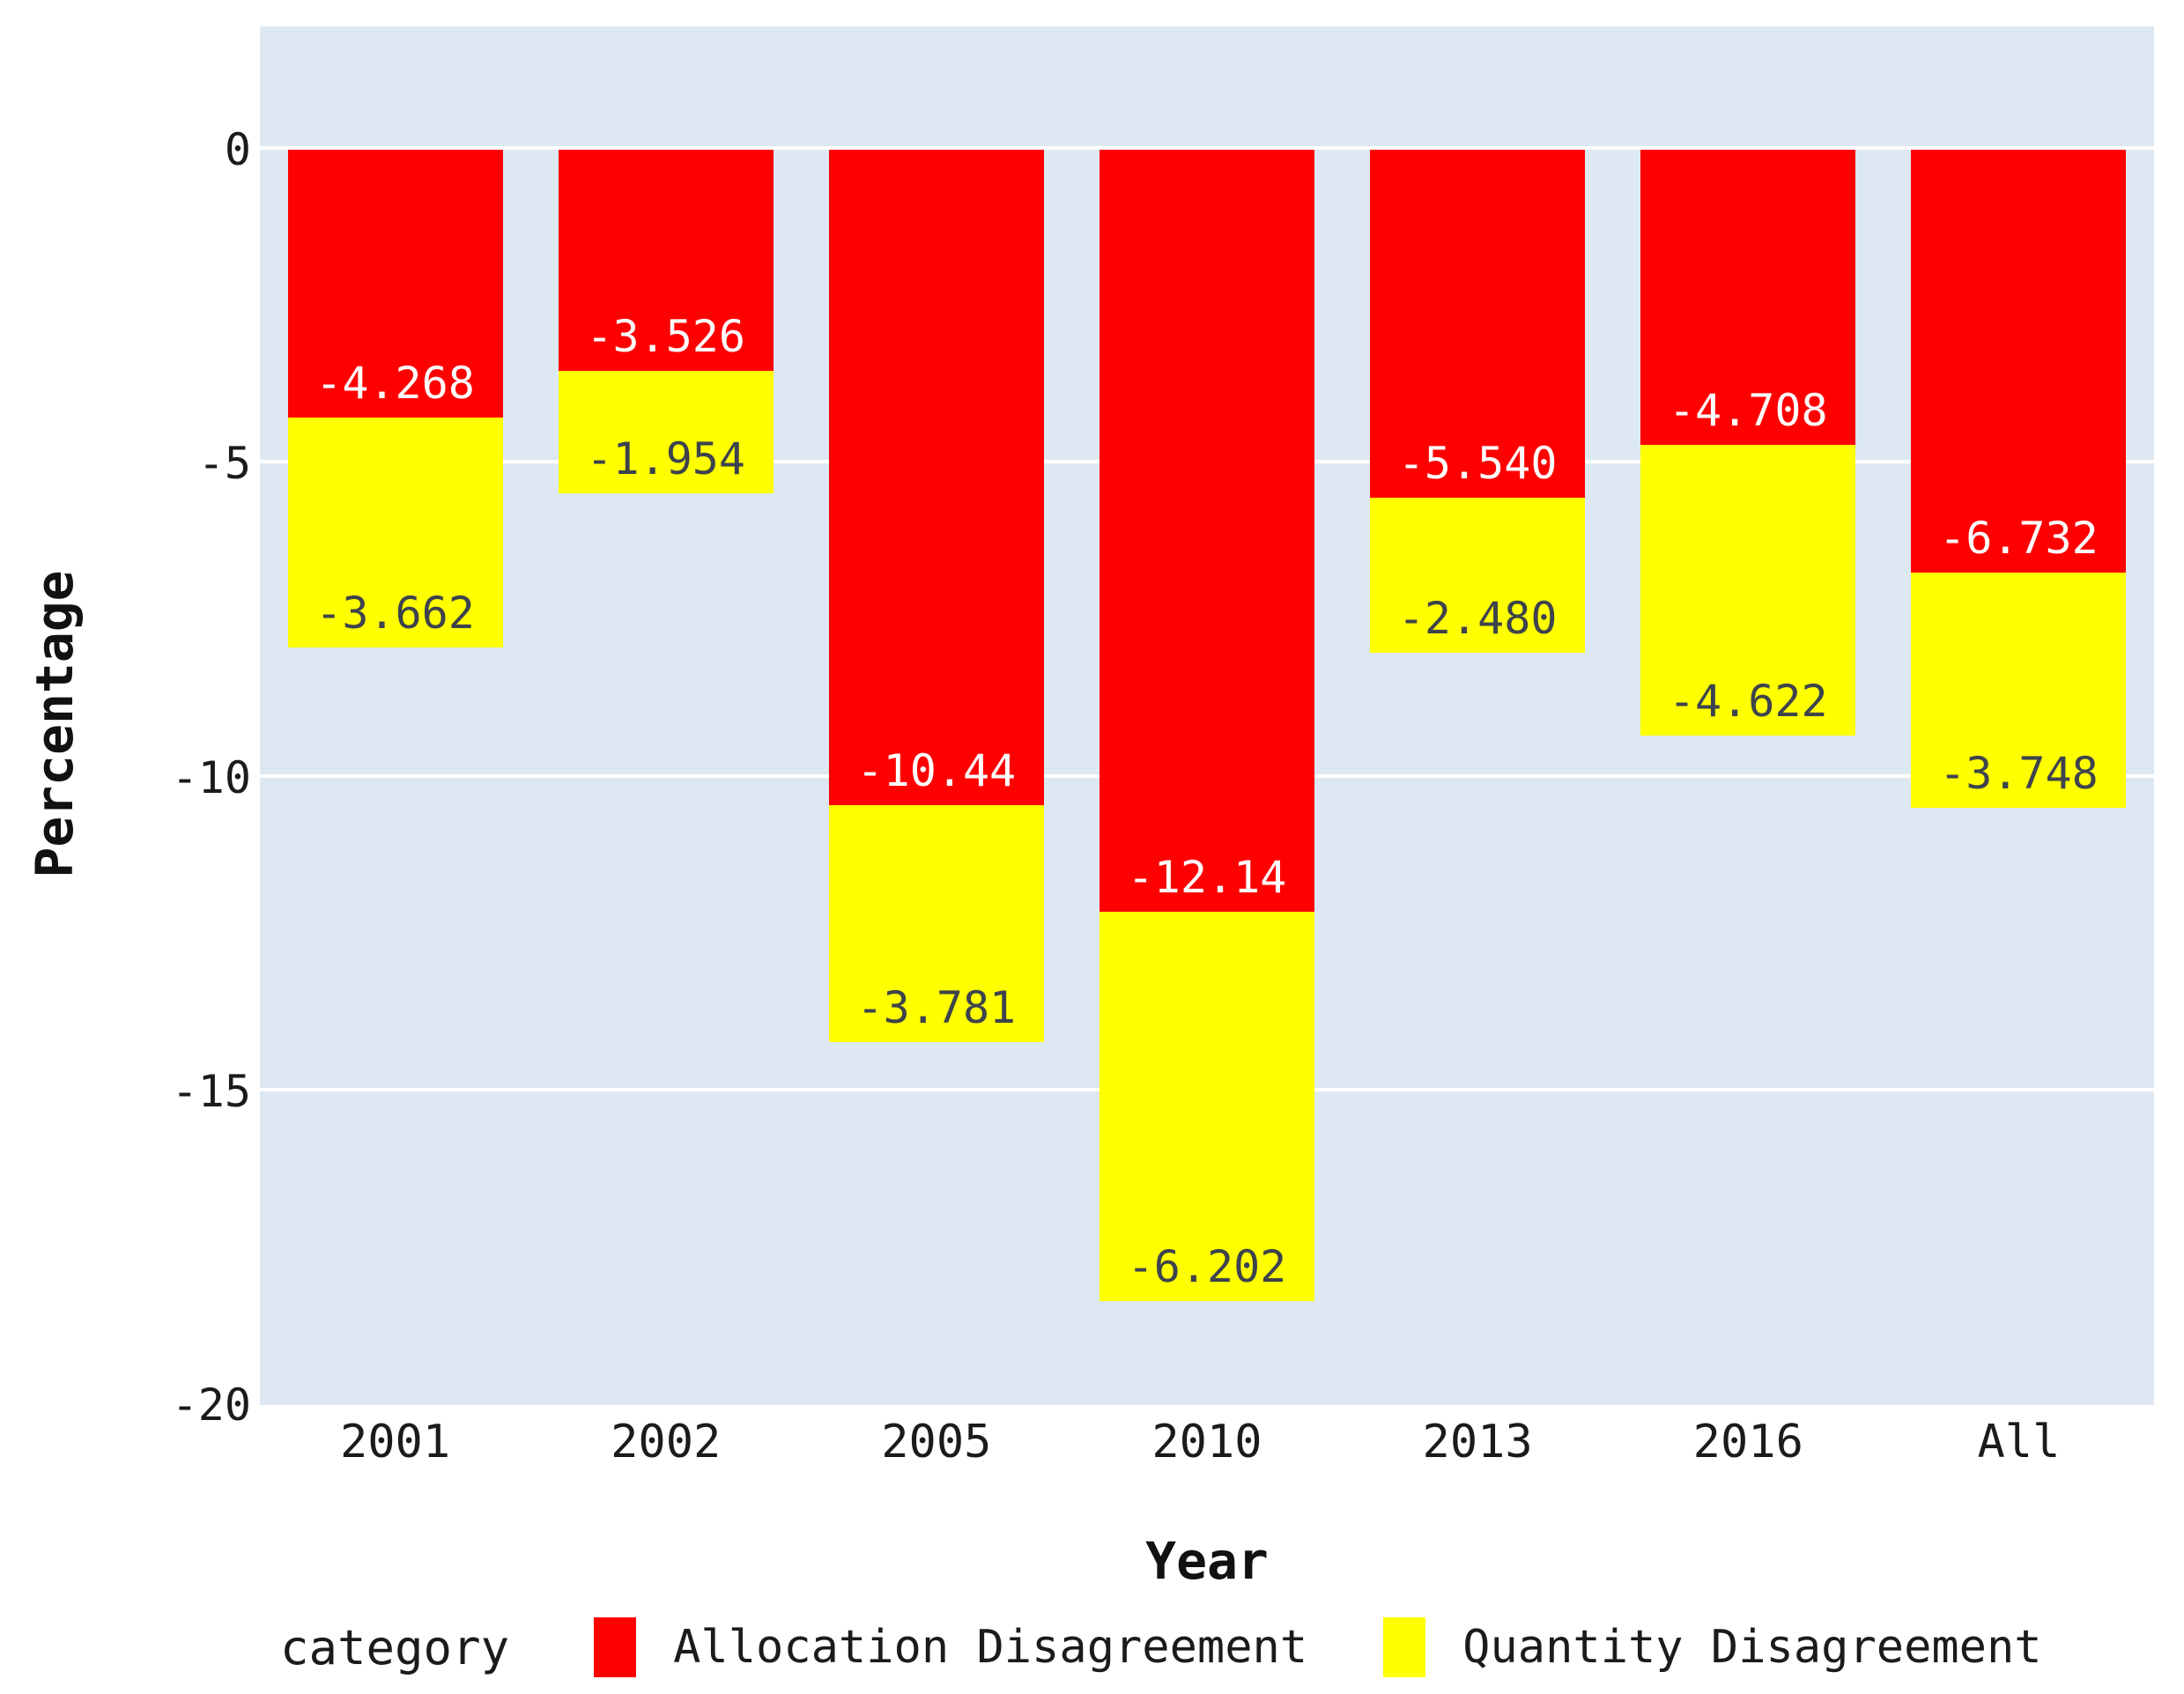 The width and height of the screenshot is (2184, 1694). What do you see at coordinates (237, 149) in the screenshot?
I see `y-tick-label-0: 0` at bounding box center [237, 149].